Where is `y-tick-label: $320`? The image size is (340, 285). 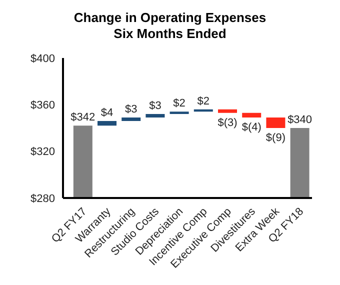 y-tick-label: $320 is located at coordinates (42, 152).